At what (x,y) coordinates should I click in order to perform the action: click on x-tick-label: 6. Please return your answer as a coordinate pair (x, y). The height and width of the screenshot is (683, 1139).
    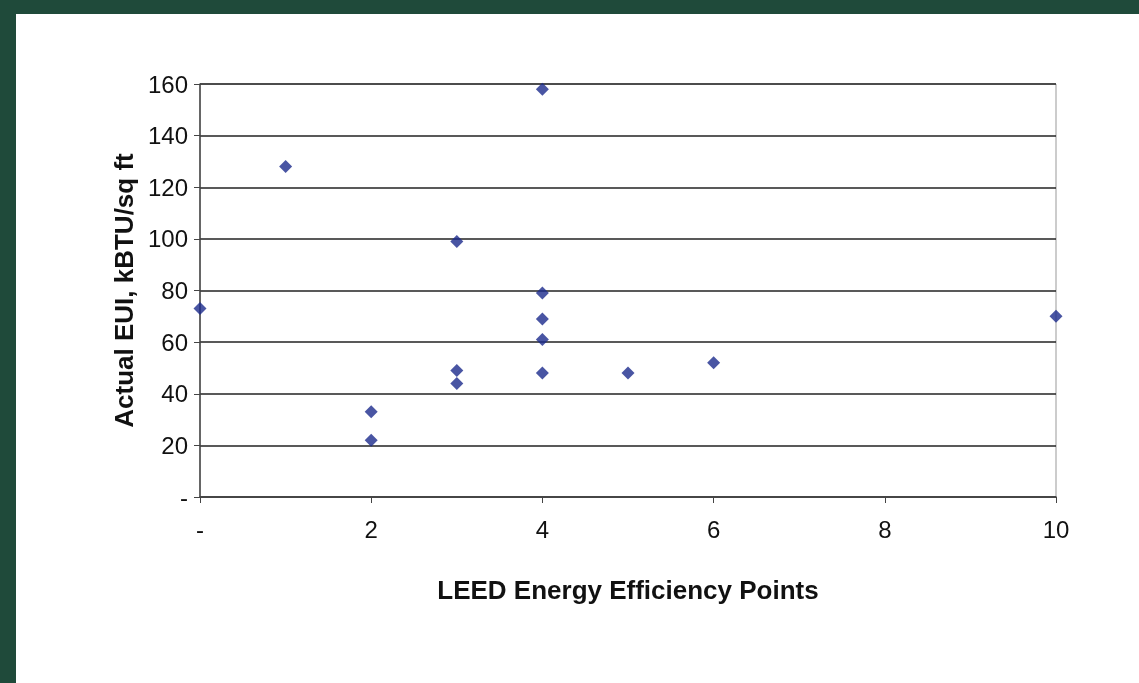
    Looking at the image, I should click on (713, 529).